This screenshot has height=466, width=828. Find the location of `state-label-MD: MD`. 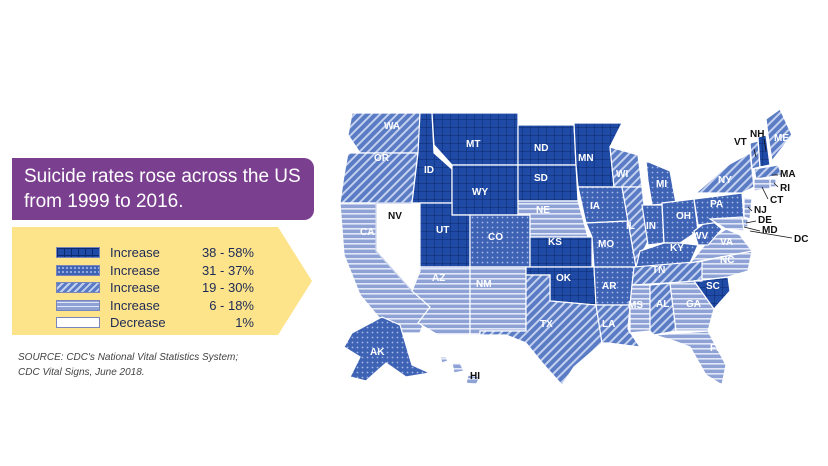

state-label-MD: MD is located at coordinates (770, 230).